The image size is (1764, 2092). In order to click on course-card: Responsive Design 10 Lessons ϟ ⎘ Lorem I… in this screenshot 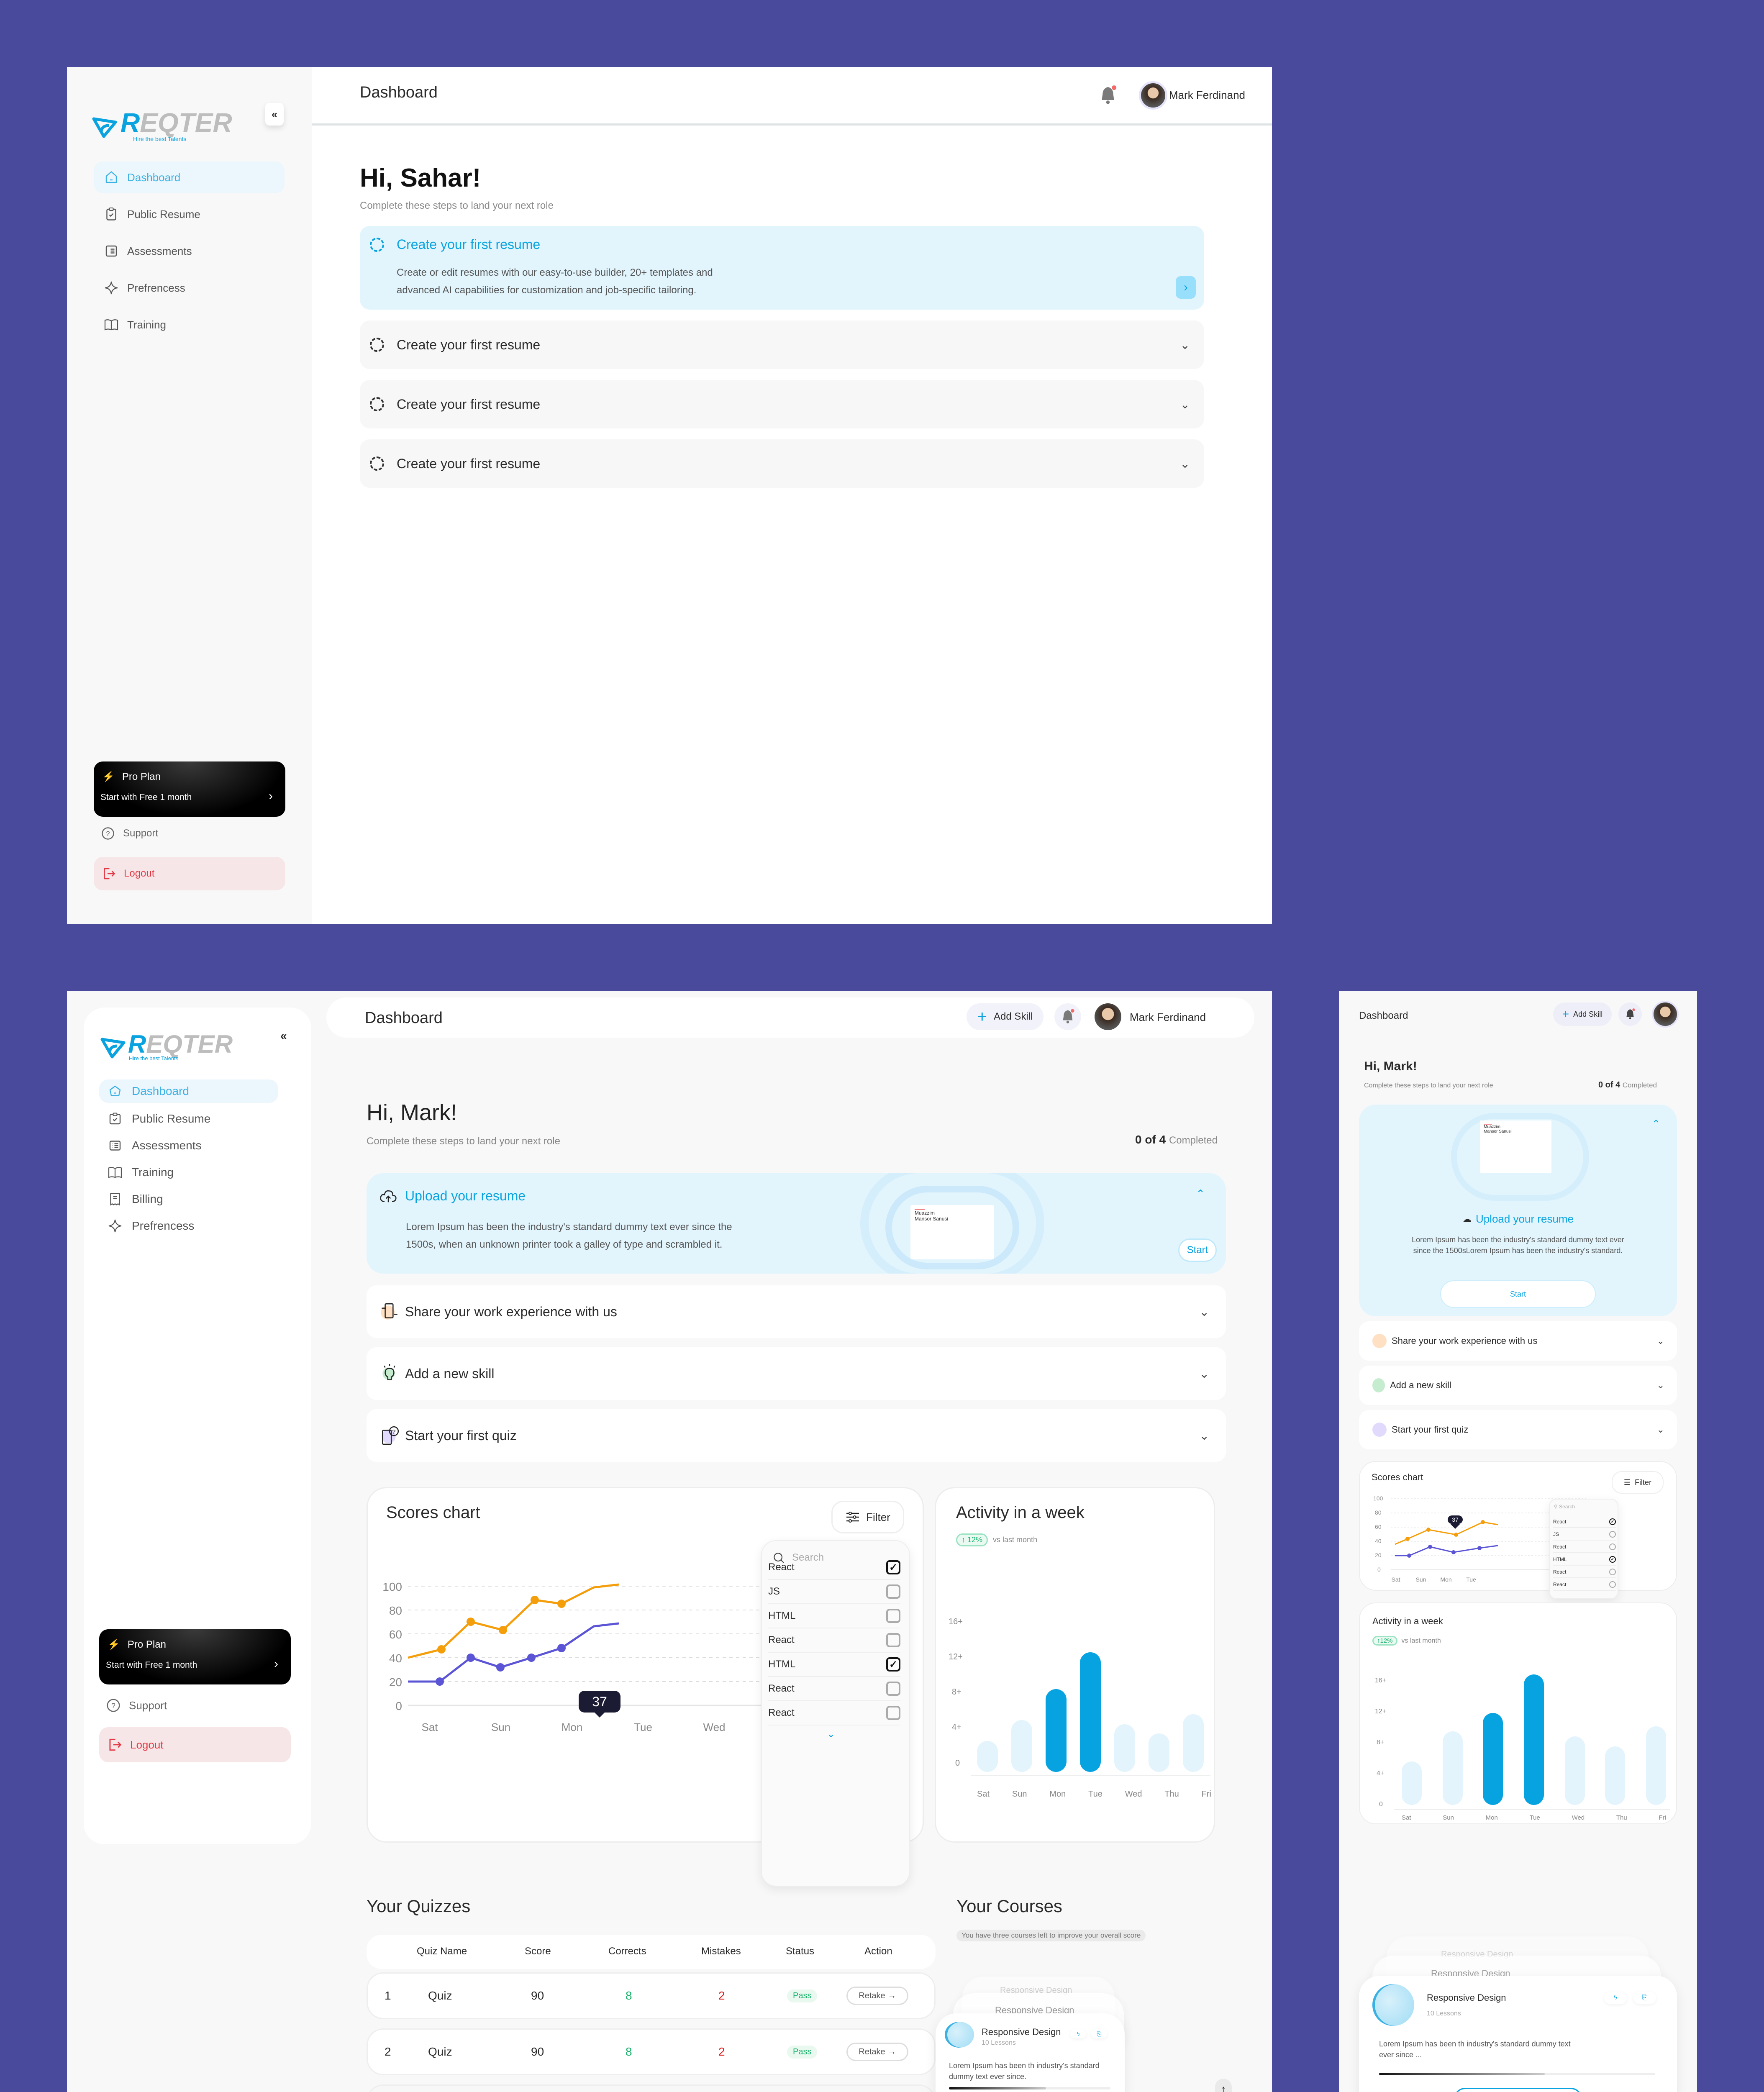, I will do `click(1518, 2034)`.